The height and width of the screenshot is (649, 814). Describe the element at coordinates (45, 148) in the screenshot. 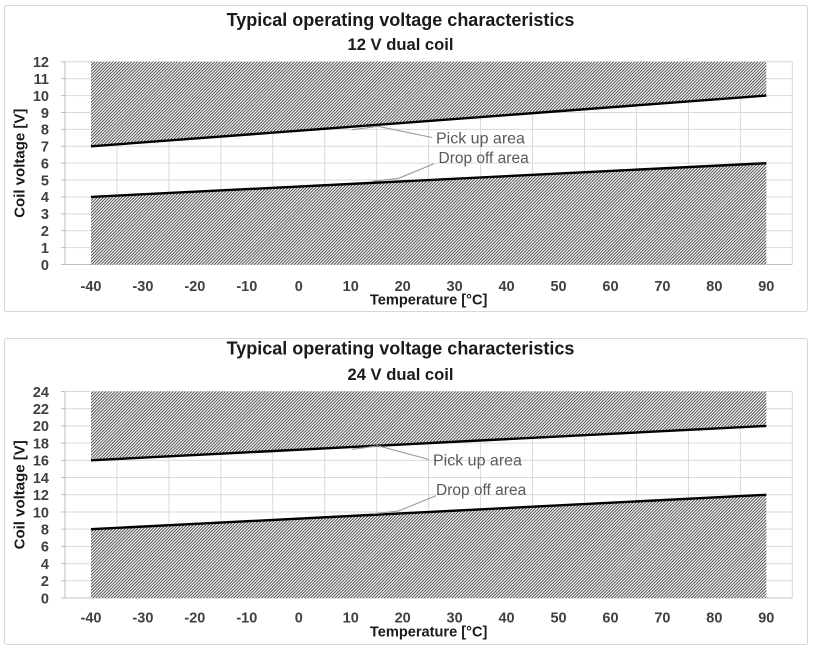

I see `svg-text: 7` at that location.